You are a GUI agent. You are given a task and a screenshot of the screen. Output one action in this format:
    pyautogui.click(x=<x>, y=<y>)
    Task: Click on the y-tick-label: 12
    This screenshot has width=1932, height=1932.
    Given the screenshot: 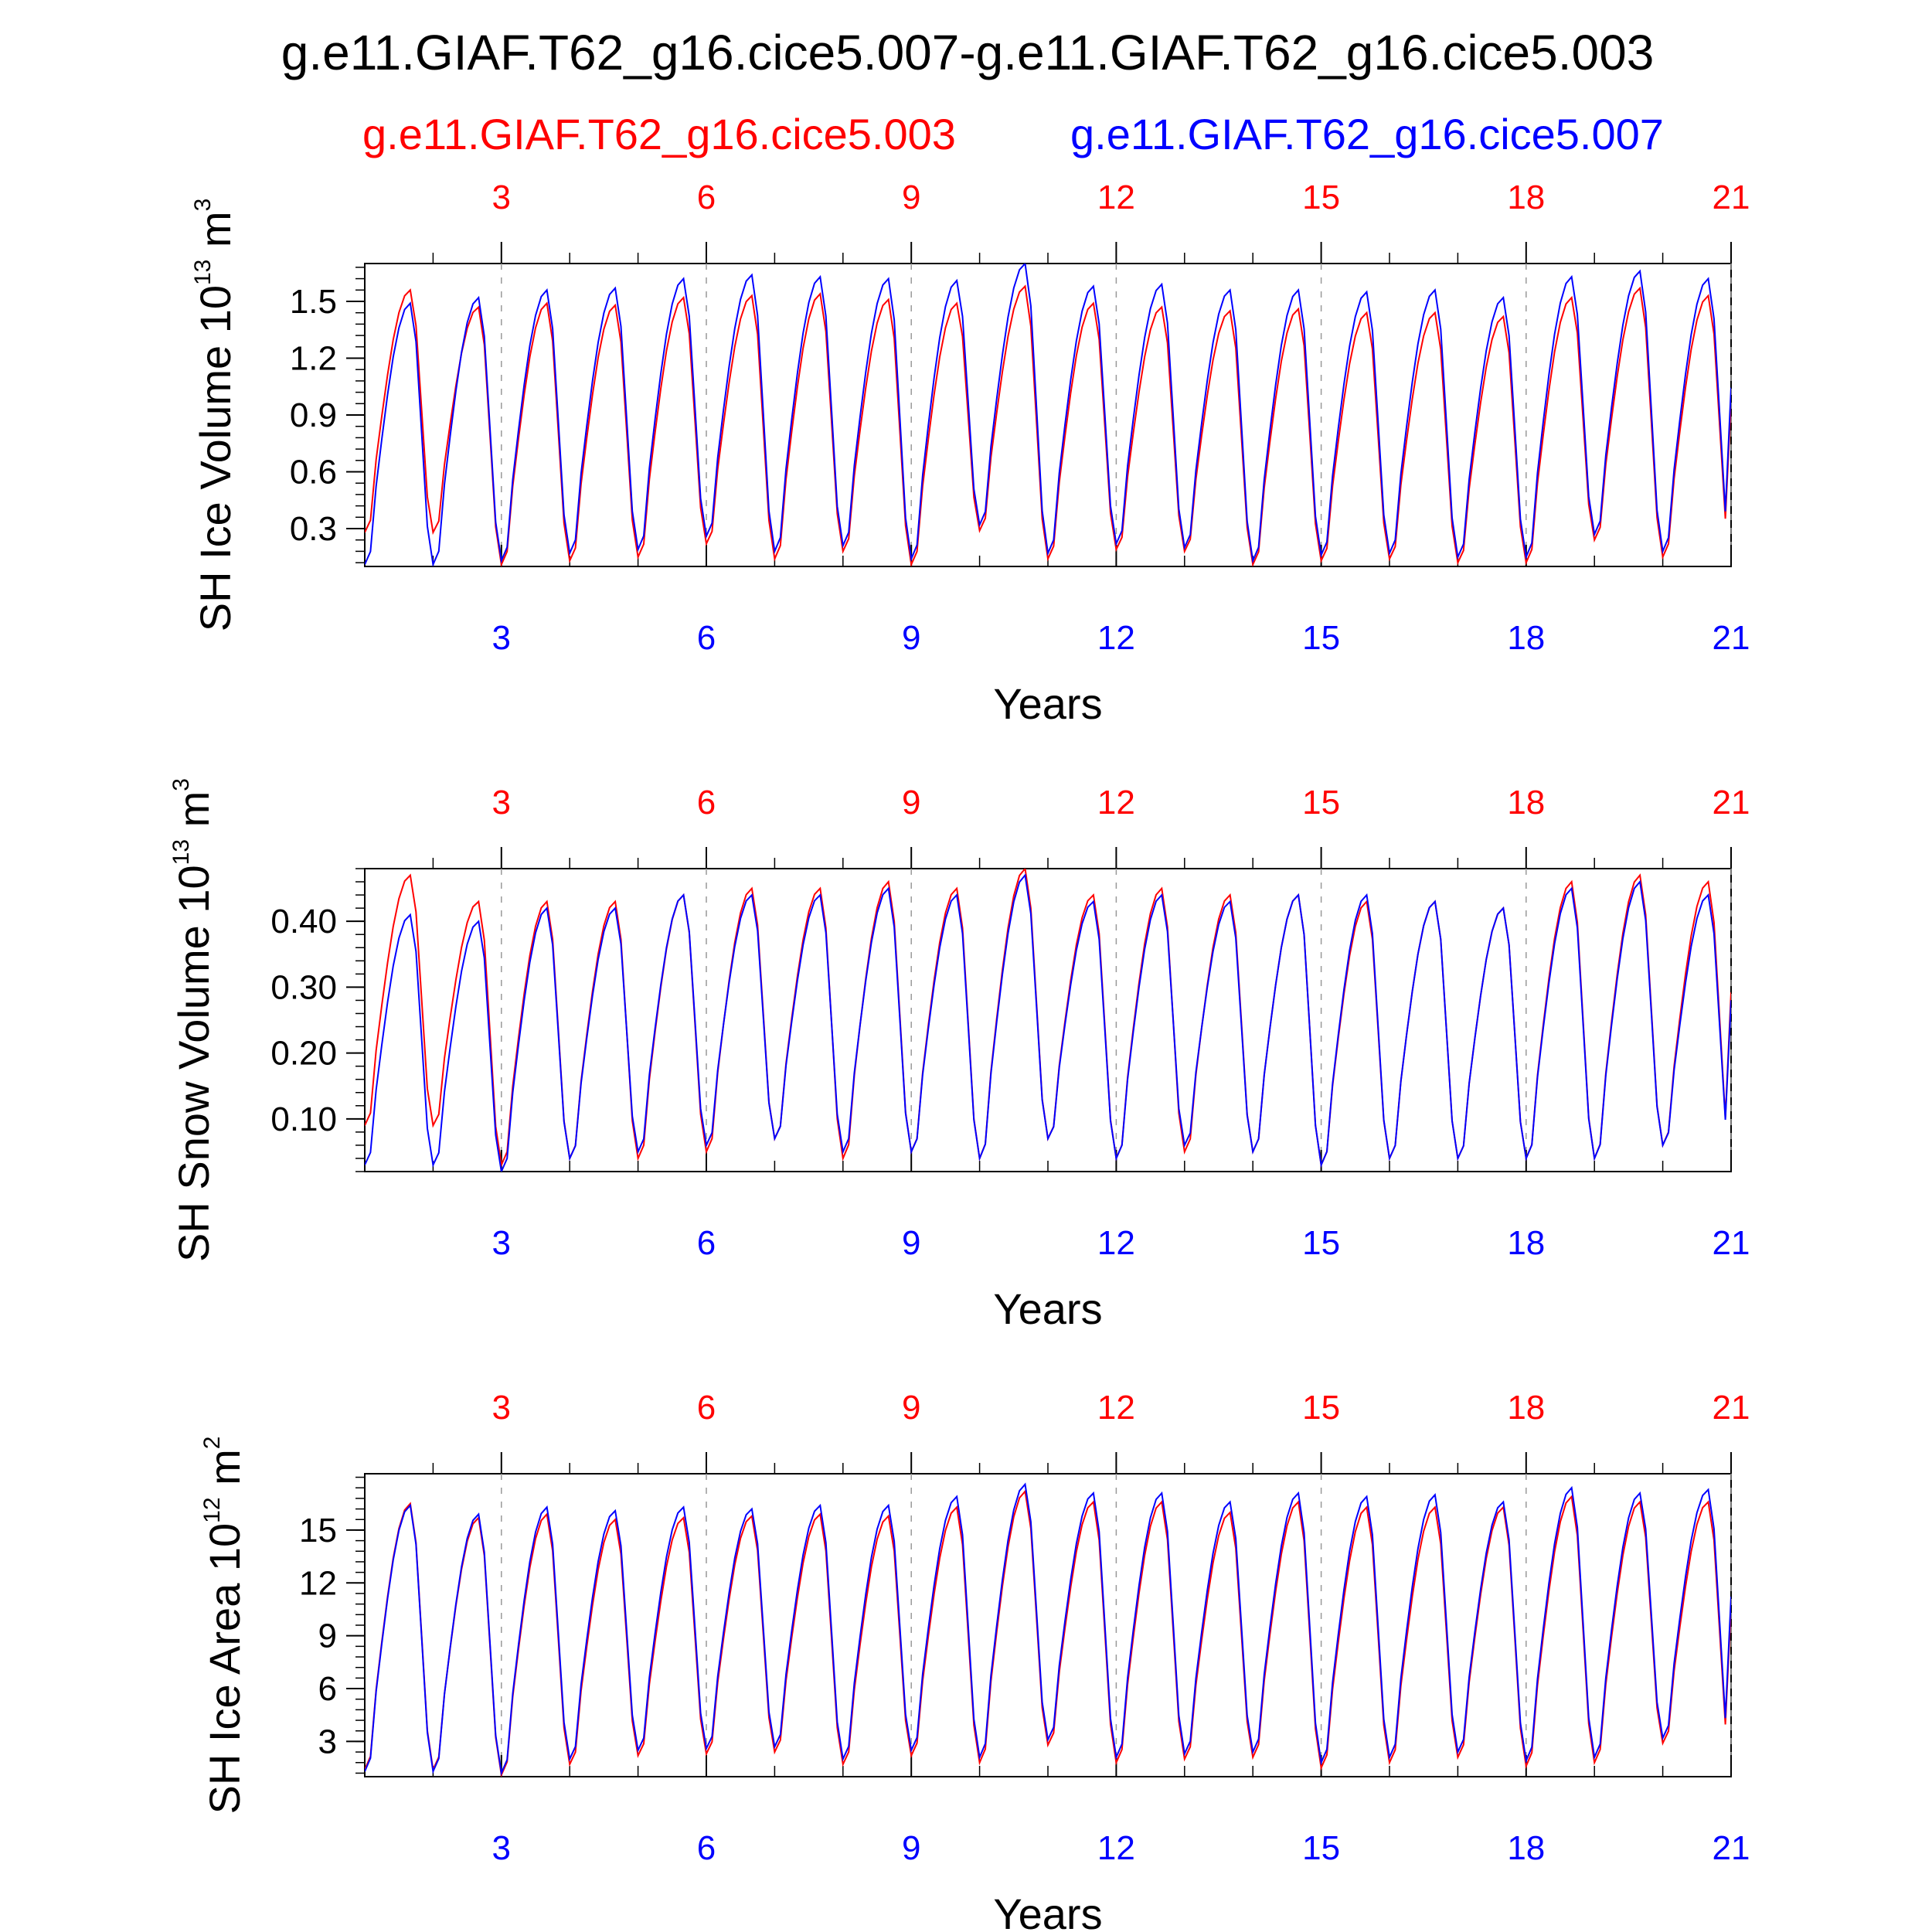 What is the action you would take?
    pyautogui.click(x=318, y=1583)
    